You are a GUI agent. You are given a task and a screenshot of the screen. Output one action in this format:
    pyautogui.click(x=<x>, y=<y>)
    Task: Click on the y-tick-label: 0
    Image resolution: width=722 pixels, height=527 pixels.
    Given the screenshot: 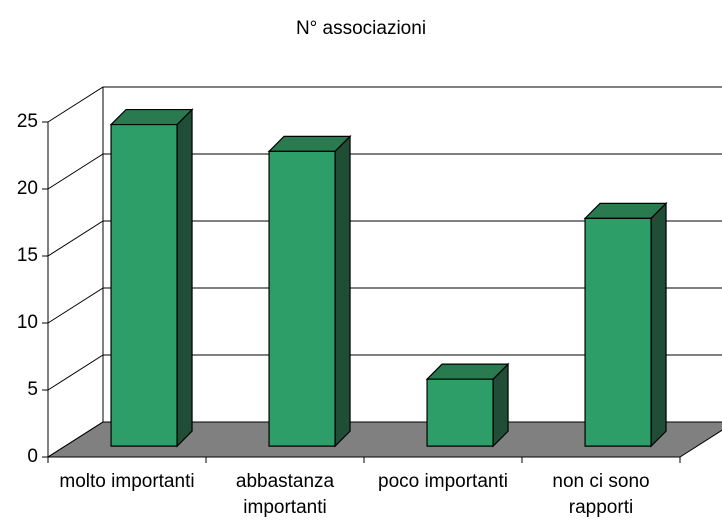 What is the action you would take?
    pyautogui.click(x=32, y=456)
    